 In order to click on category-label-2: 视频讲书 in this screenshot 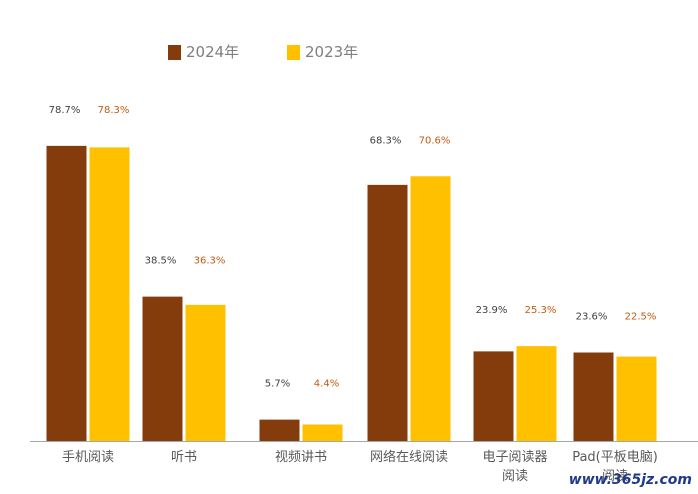, I will do `click(301, 457)`.